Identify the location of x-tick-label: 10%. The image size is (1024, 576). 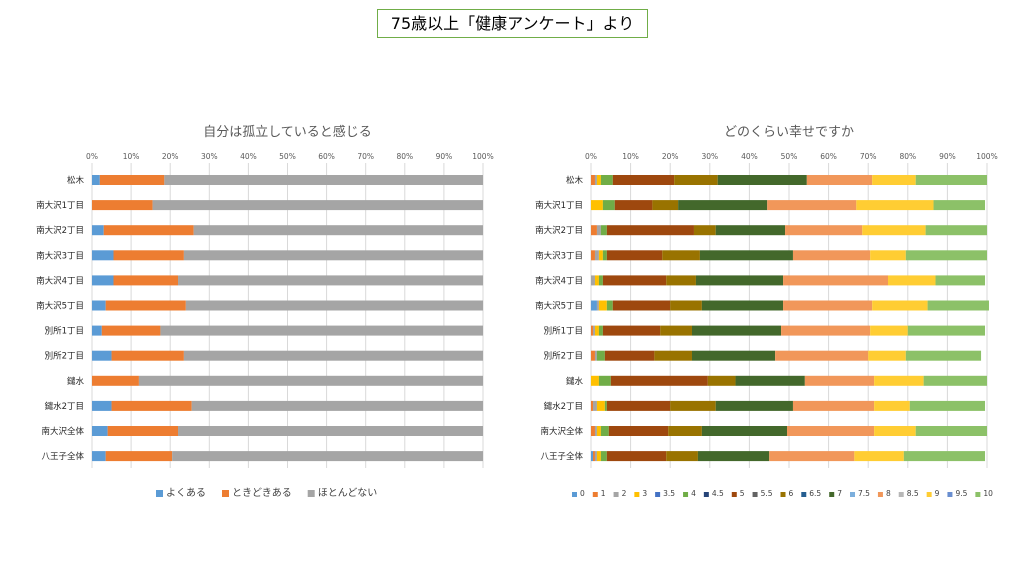
(131, 156).